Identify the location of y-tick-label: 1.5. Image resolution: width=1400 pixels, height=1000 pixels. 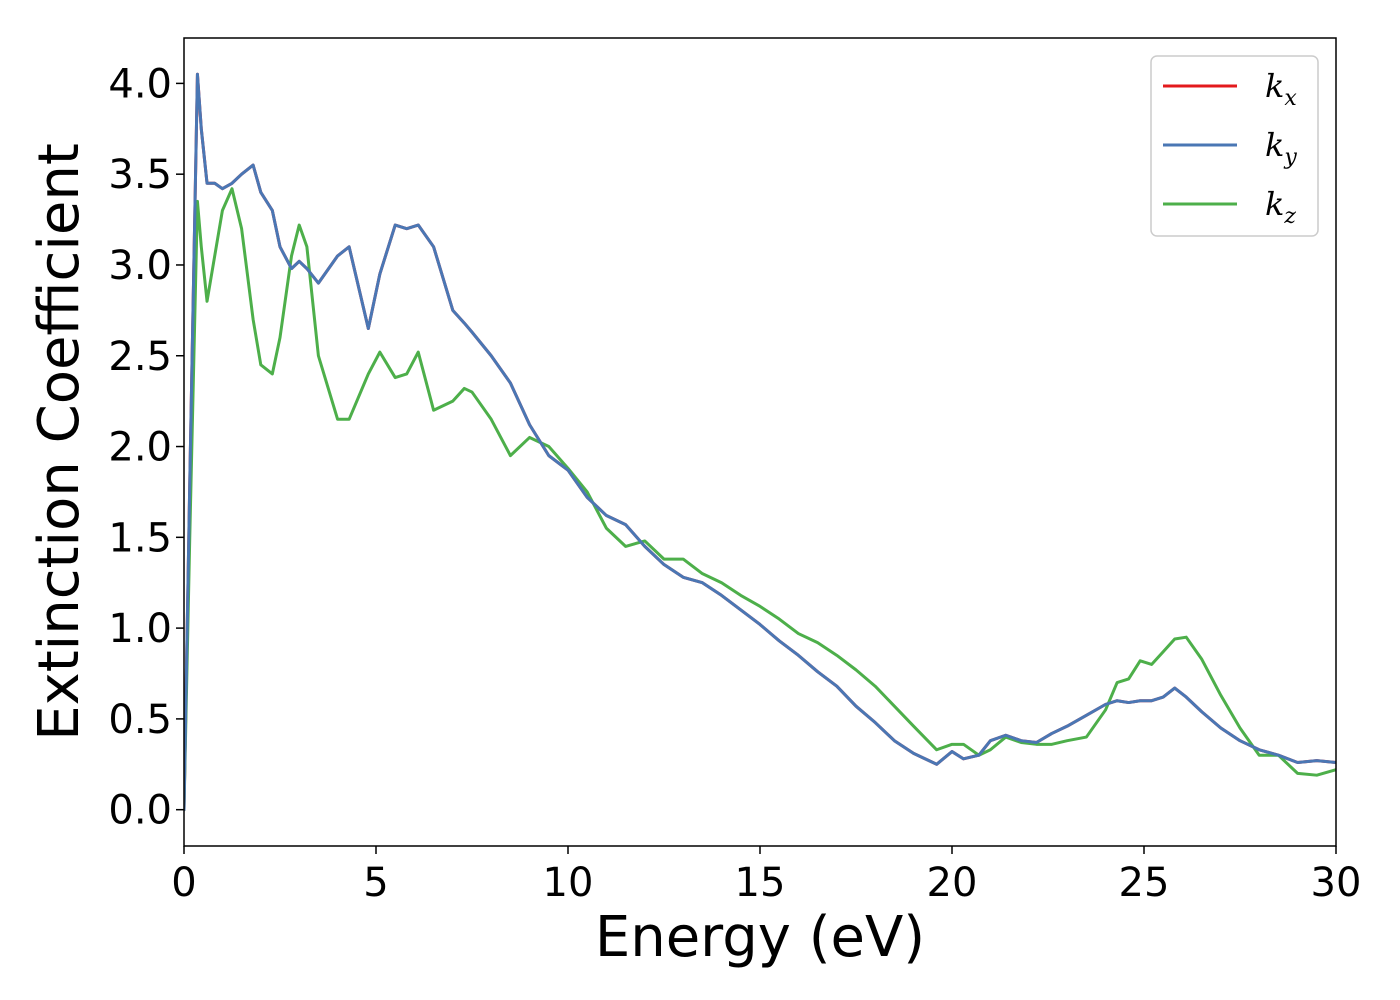
(140, 538).